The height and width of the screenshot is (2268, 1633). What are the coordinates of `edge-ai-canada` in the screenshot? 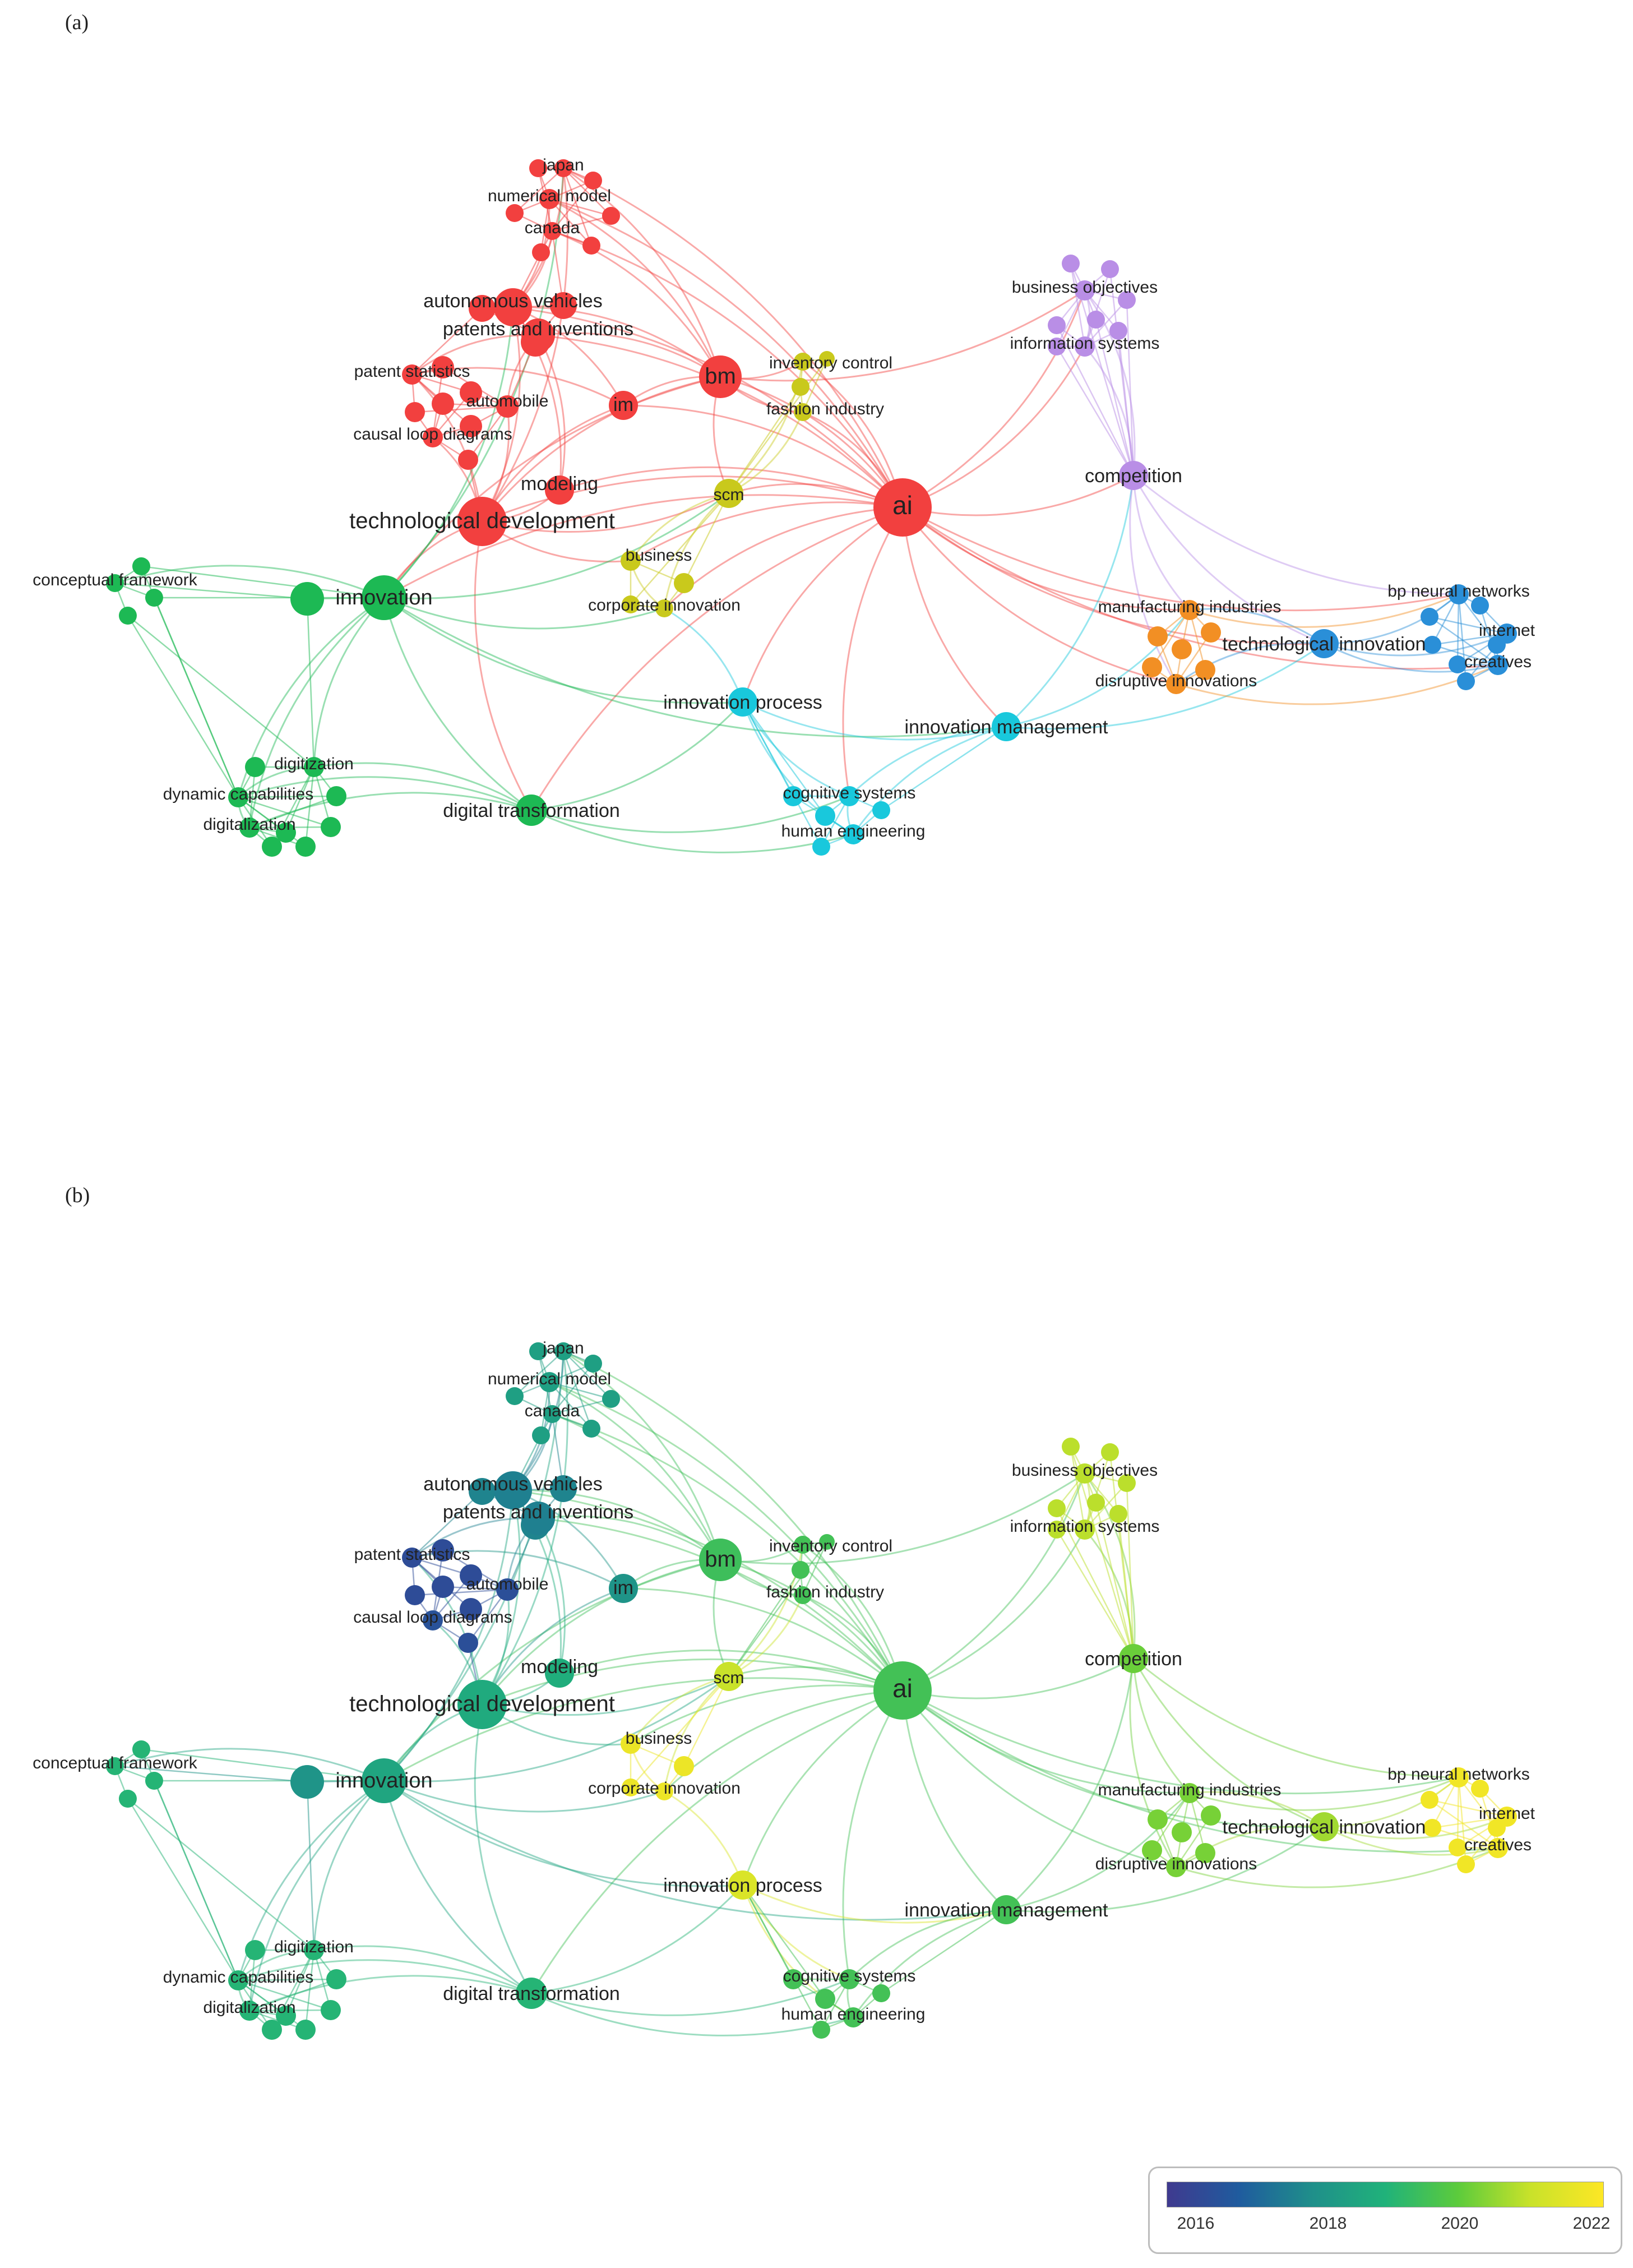 It's located at (728, 1552).